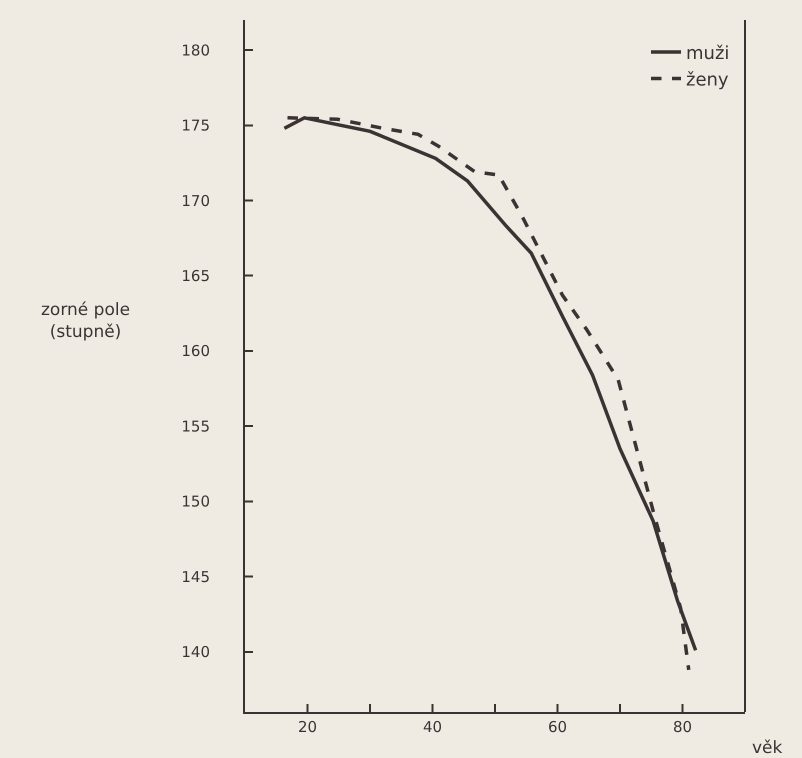 The height and width of the screenshot is (758, 802). I want to click on y-tick-label: 180, so click(195, 50).